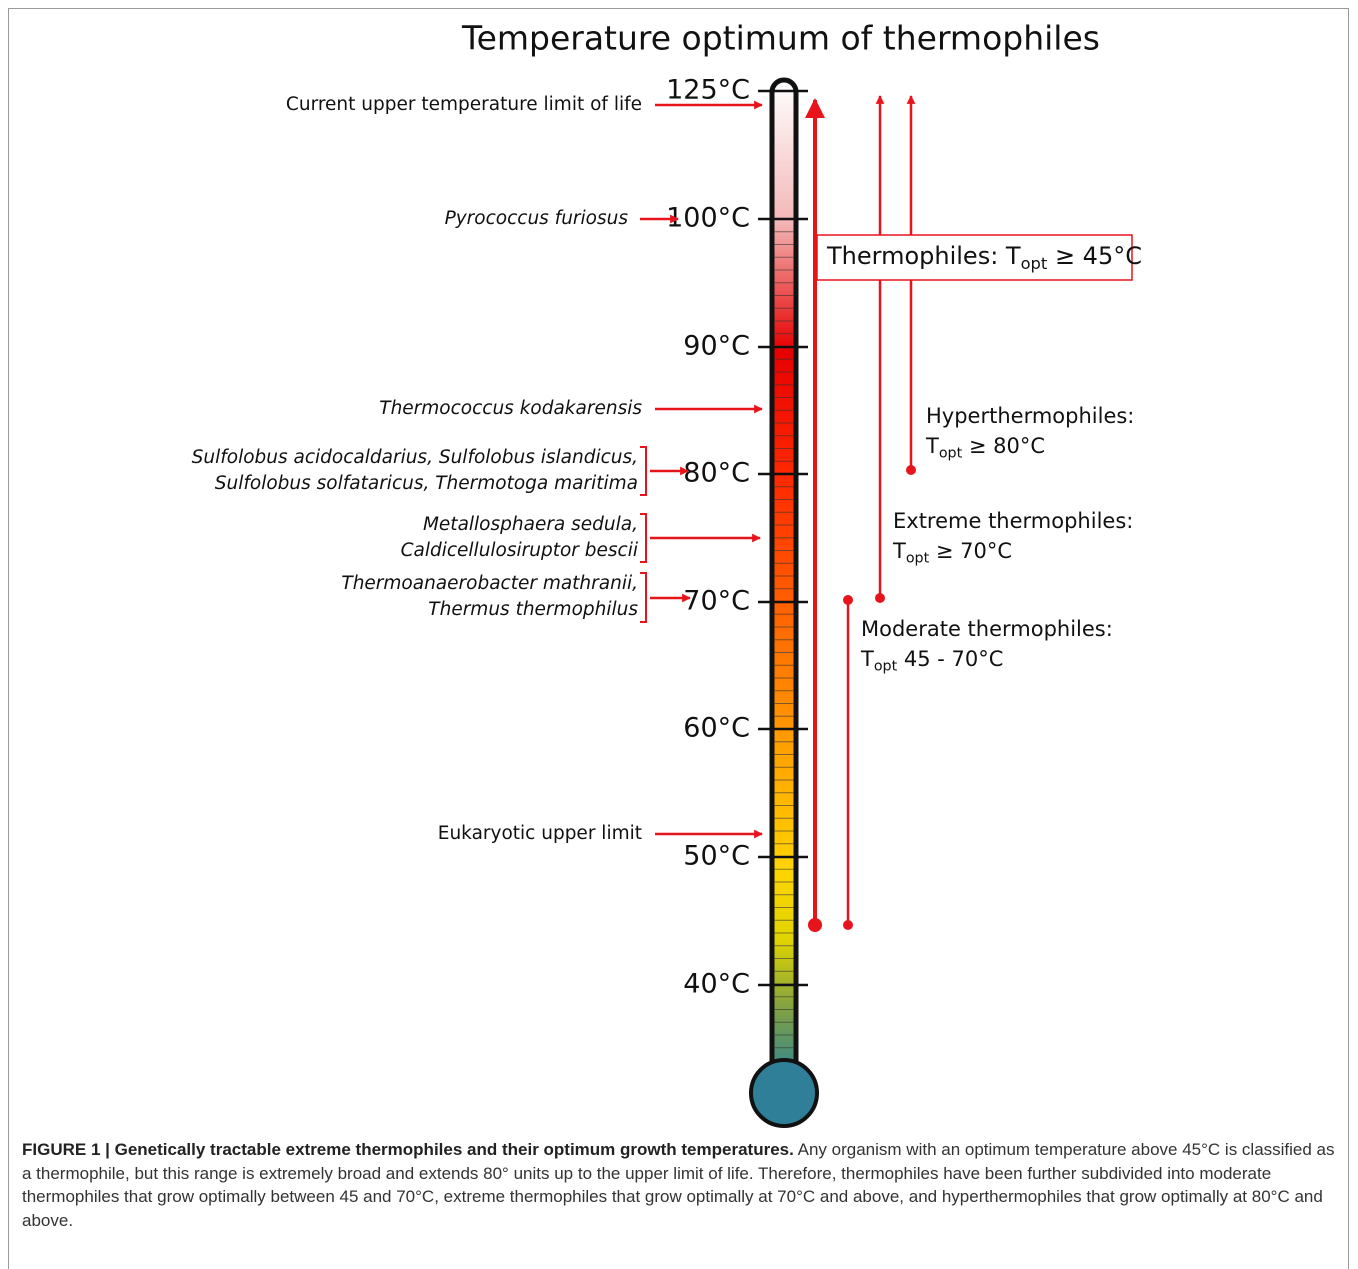 Image resolution: width=1358 pixels, height=1269 pixels. What do you see at coordinates (987, 629) in the screenshot?
I see `group-name: Moderate thermophiles:` at bounding box center [987, 629].